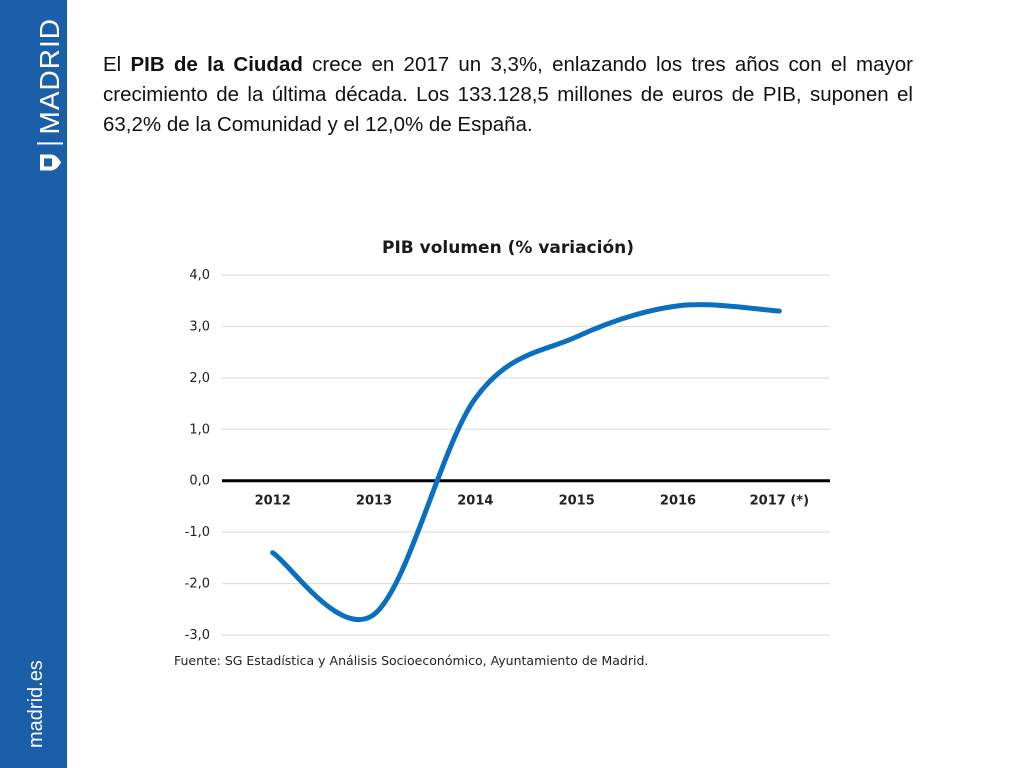 Image resolution: width=1024 pixels, height=768 pixels. Describe the element at coordinates (678, 501) in the screenshot. I see `x-tick-label: 2016` at that location.